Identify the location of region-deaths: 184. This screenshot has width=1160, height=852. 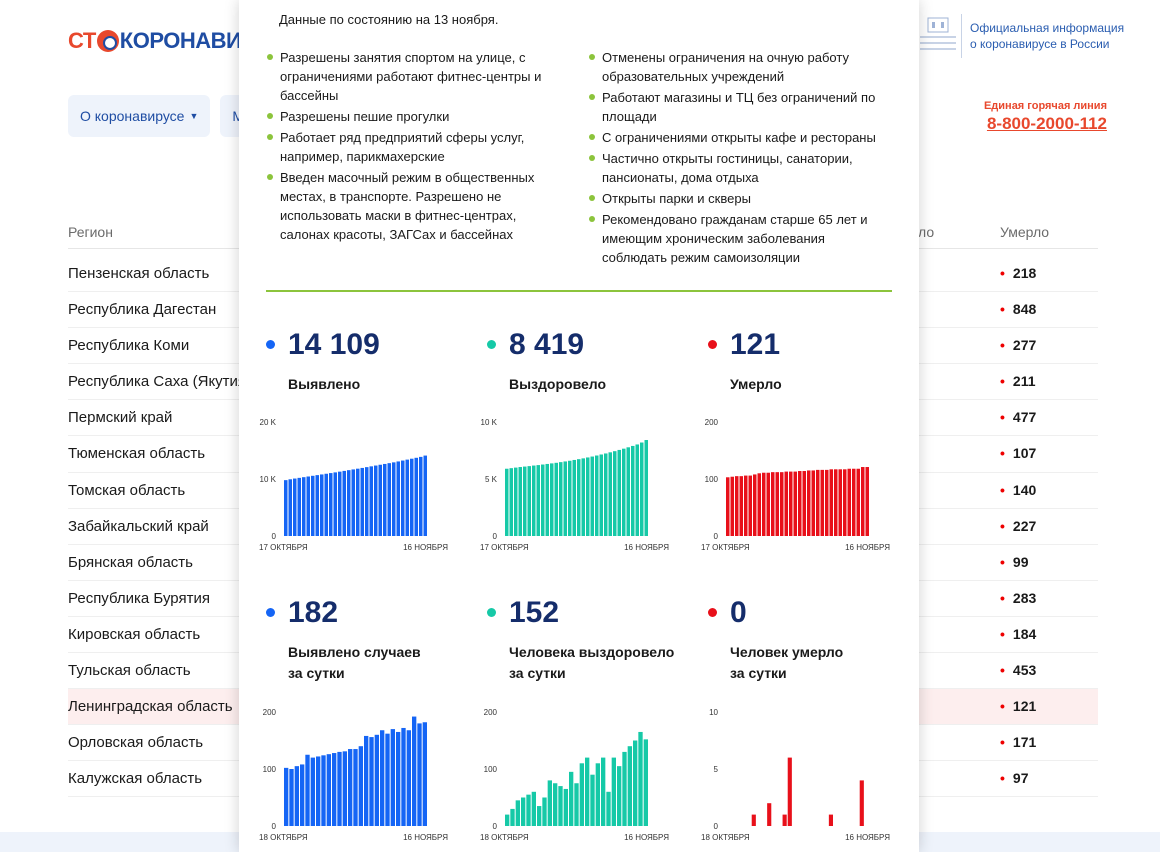
(1018, 634).